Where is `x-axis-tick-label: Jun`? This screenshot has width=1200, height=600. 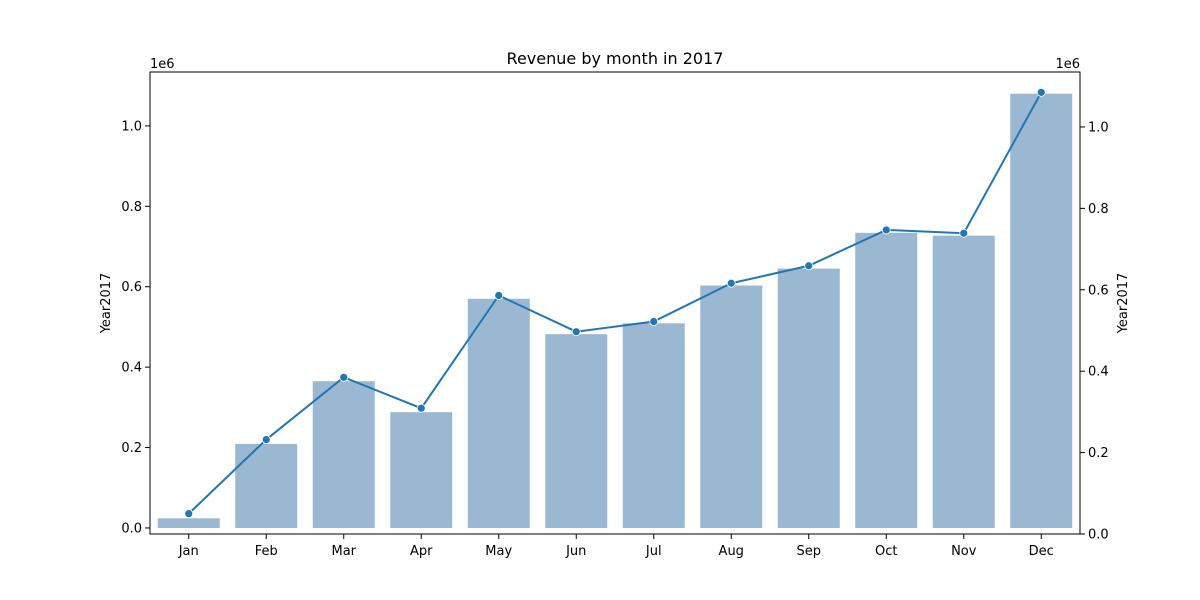 x-axis-tick-label: Jun is located at coordinates (575, 551).